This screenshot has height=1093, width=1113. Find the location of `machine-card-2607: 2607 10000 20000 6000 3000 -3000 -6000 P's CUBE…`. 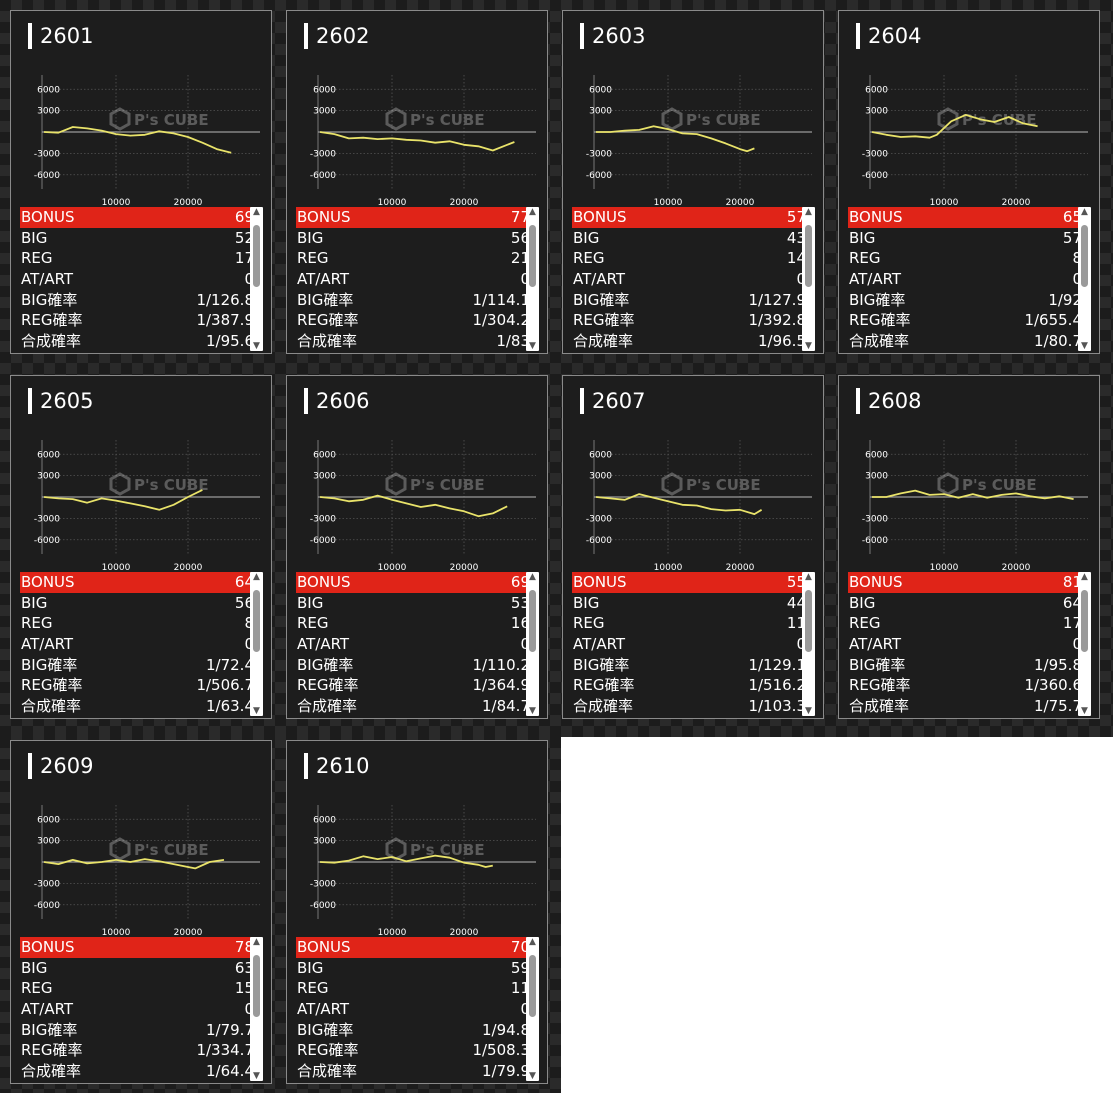

machine-card-2607: 2607 10000 20000 6000 3000 -3000 -6000 P's CUBE… is located at coordinates (693, 547).